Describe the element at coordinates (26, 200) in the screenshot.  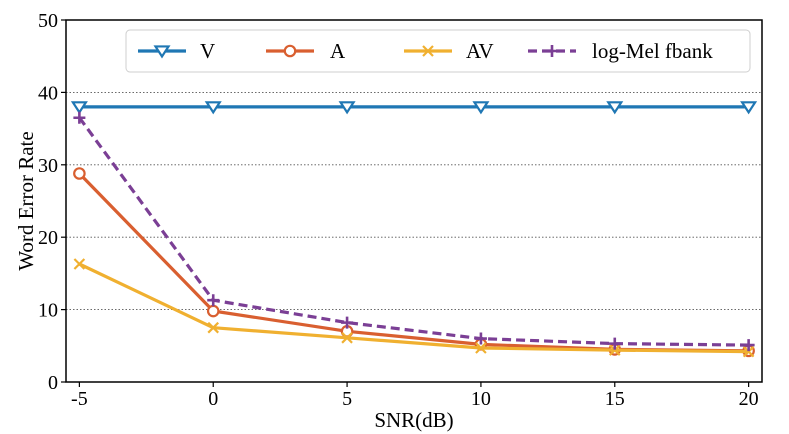
I see `y-axis-title: Word Error Rate` at that location.